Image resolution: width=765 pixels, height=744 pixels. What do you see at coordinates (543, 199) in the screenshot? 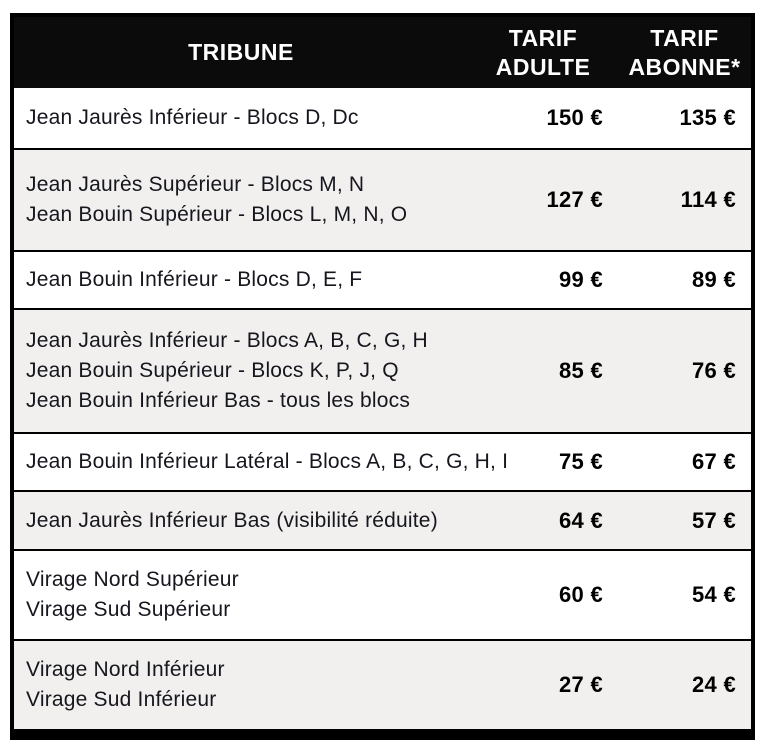
I see `adult-price: 127 €` at bounding box center [543, 199].